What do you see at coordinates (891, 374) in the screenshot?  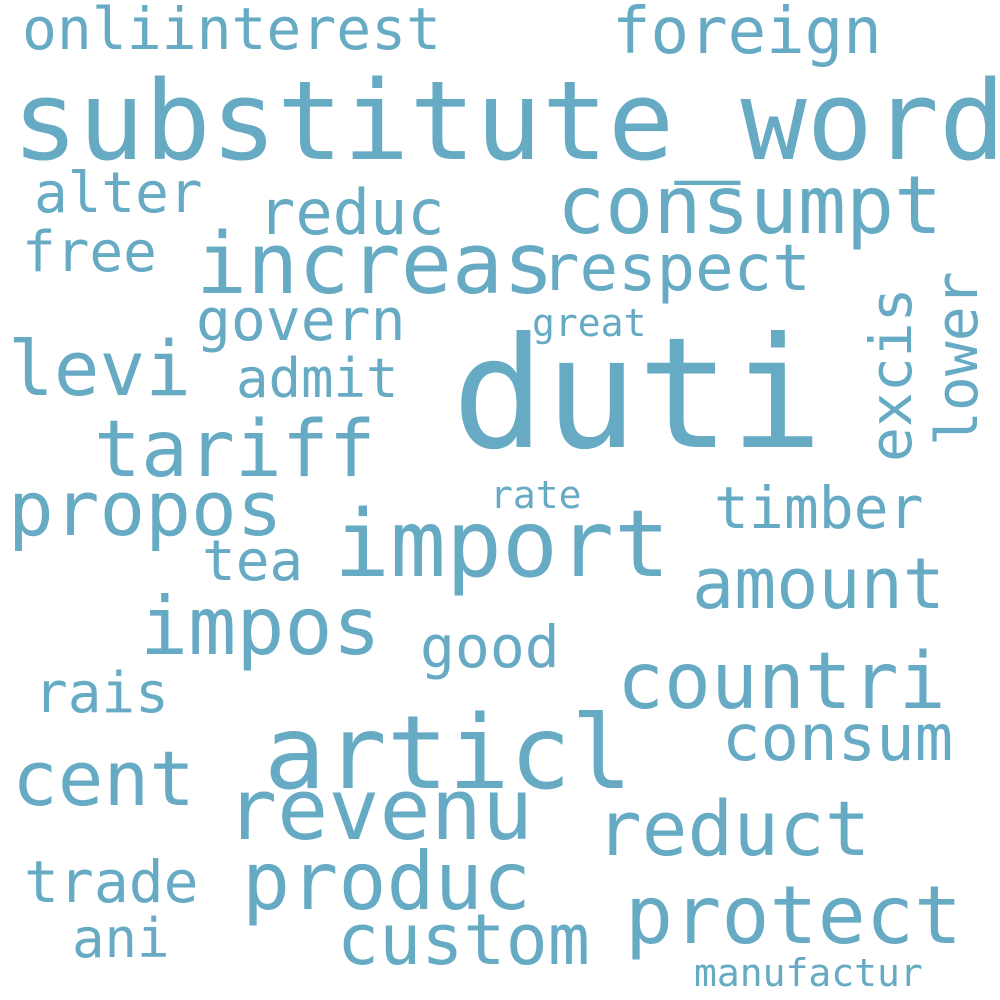 I see `word-excis: excis` at bounding box center [891, 374].